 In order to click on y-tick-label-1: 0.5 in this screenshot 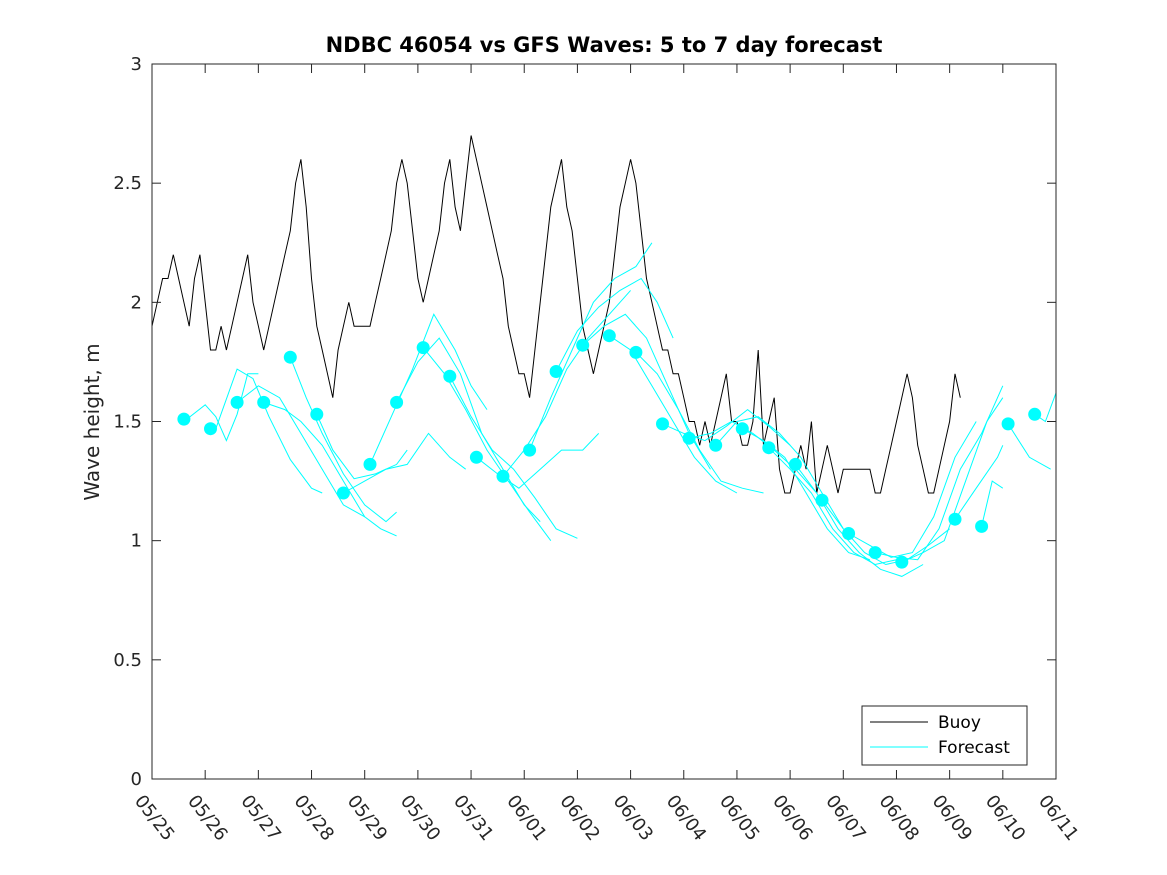, I will do `click(127, 660)`.